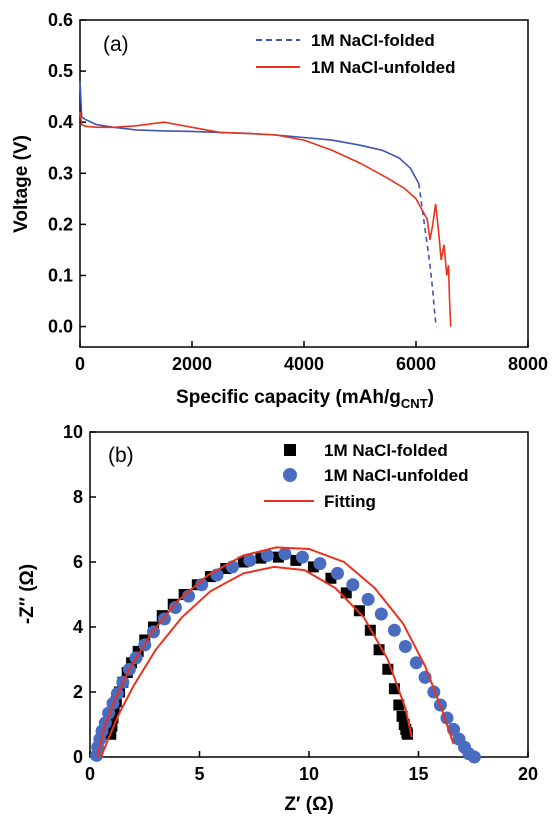 The width and height of the screenshot is (554, 820). I want to click on panel-b-yticks: 0 2 4 6 8 10, so click(79, 594).